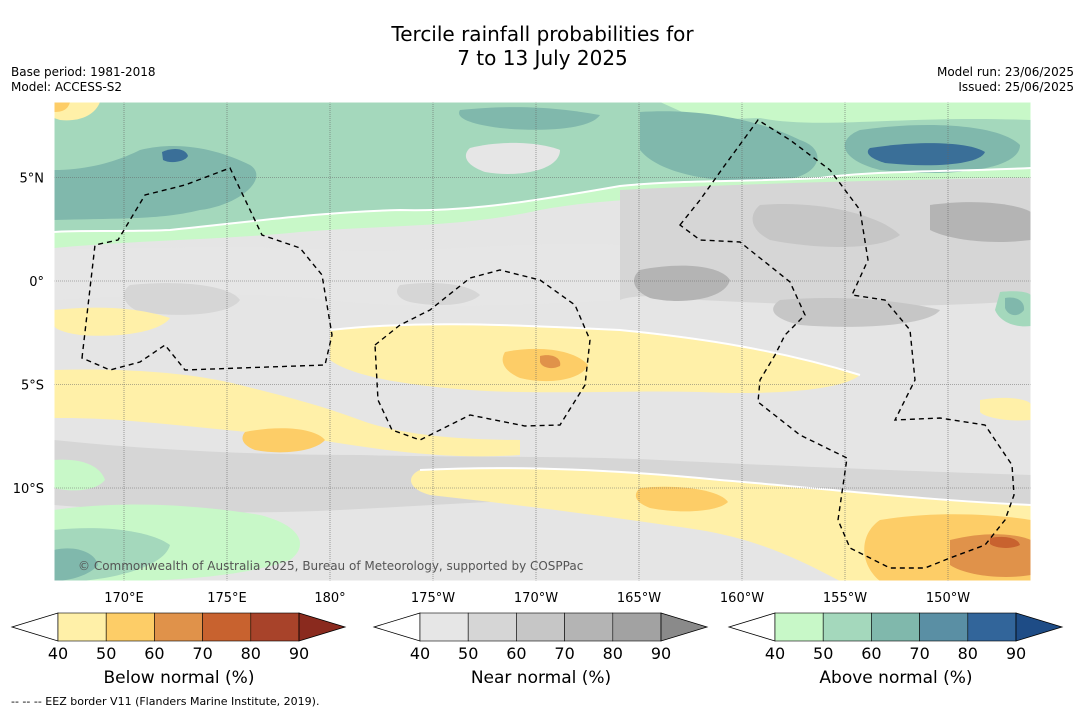 The width and height of the screenshot is (1085, 713). I want to click on lat-label: 5°S, so click(32, 386).